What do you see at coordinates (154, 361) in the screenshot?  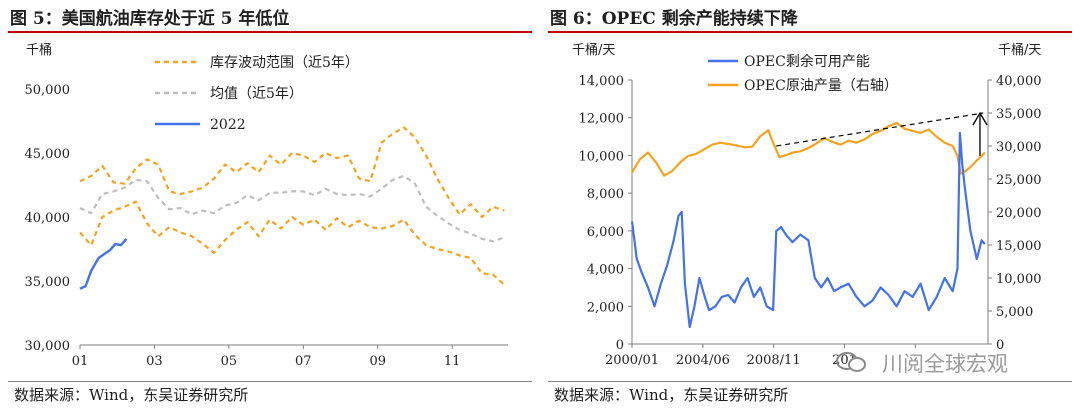 I see `x-tick-label: 03` at bounding box center [154, 361].